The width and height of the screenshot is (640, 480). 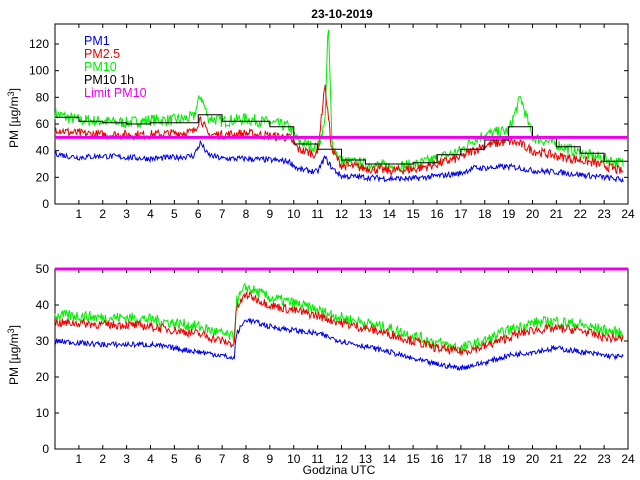 What do you see at coordinates (461, 214) in the screenshot?
I see `top-x-tick-label: 17` at bounding box center [461, 214].